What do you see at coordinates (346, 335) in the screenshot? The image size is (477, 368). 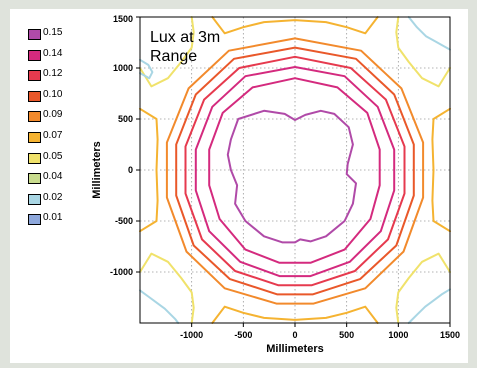 I see `x-tick-label: 500` at bounding box center [346, 335].